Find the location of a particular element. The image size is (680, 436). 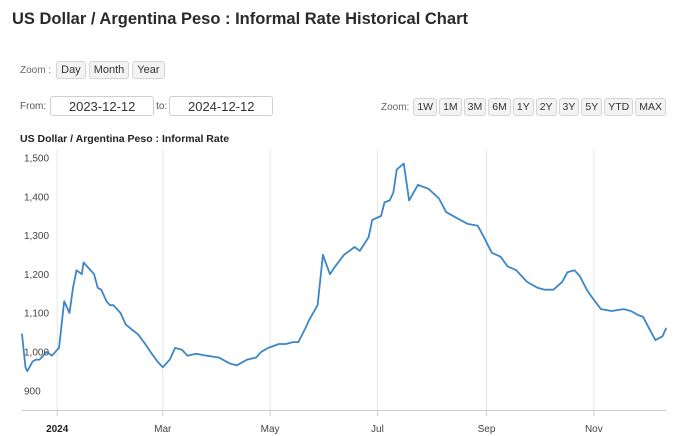

zoom-day-button: Day is located at coordinates (71, 70).